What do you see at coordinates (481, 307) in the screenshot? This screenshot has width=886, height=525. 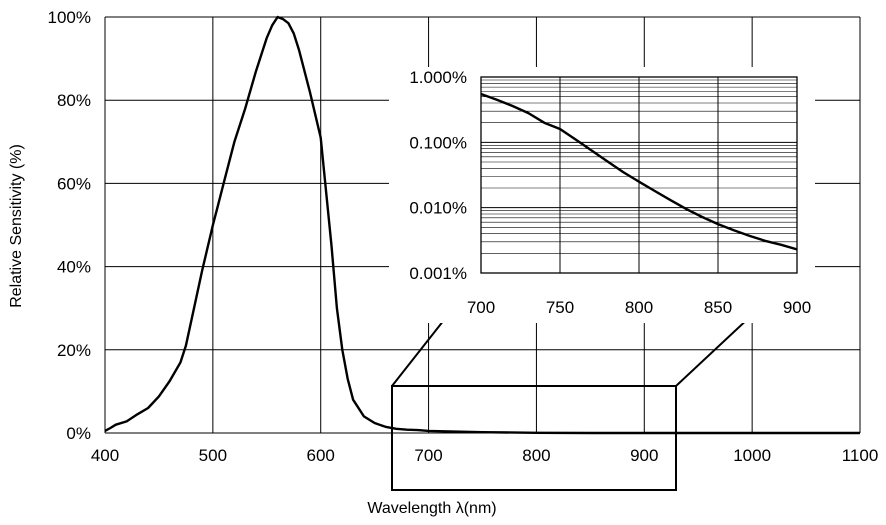 I see `inset-x-tick-label: 700` at bounding box center [481, 307].